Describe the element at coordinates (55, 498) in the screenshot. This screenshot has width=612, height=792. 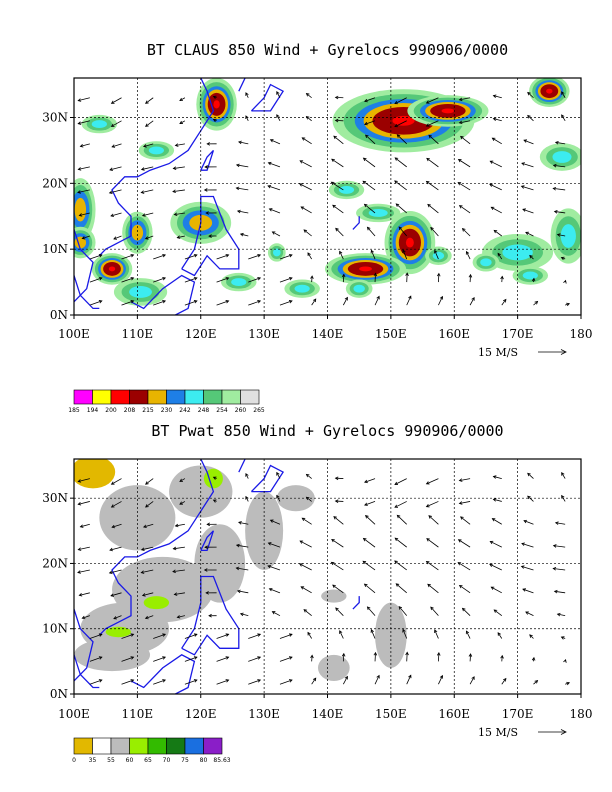
I see `y-tick-label: 30N` at that location.